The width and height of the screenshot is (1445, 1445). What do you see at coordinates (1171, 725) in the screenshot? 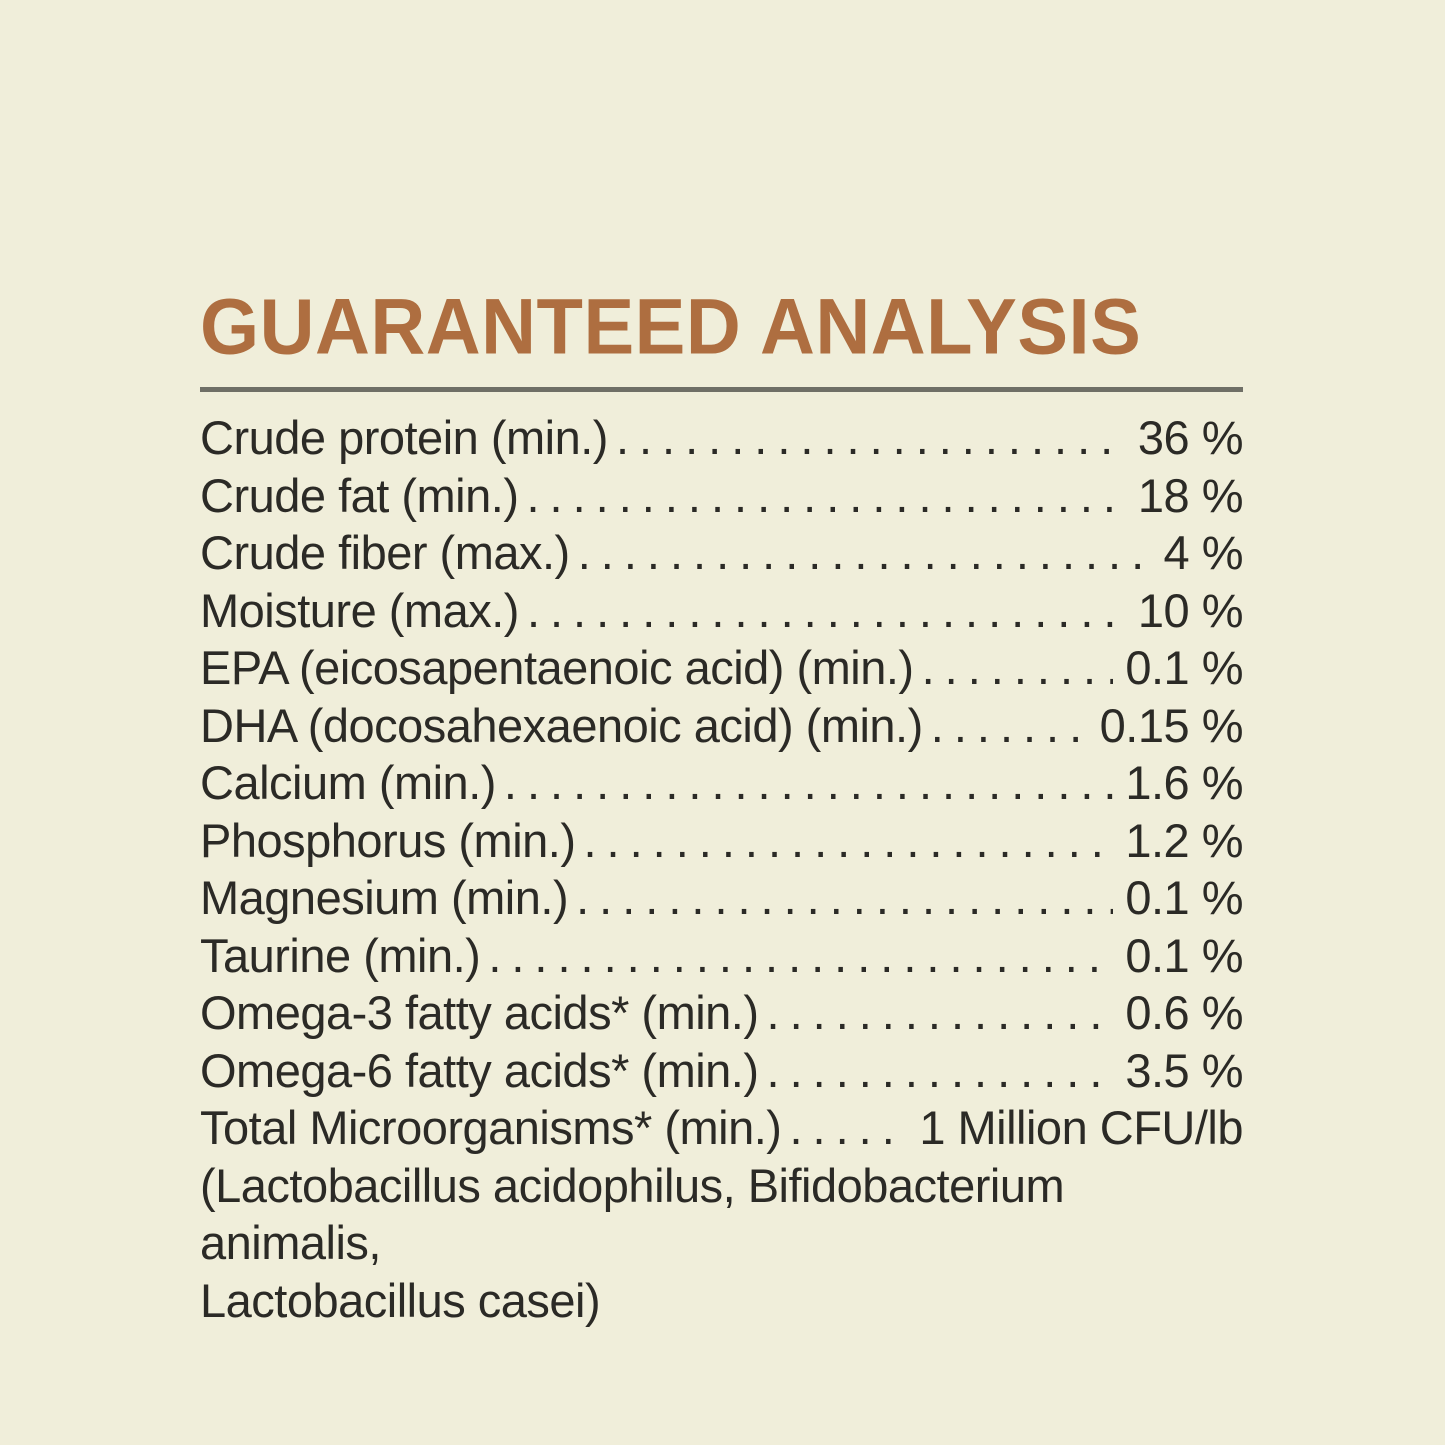
I see `nutrient-value: 0.15 %` at bounding box center [1171, 725].